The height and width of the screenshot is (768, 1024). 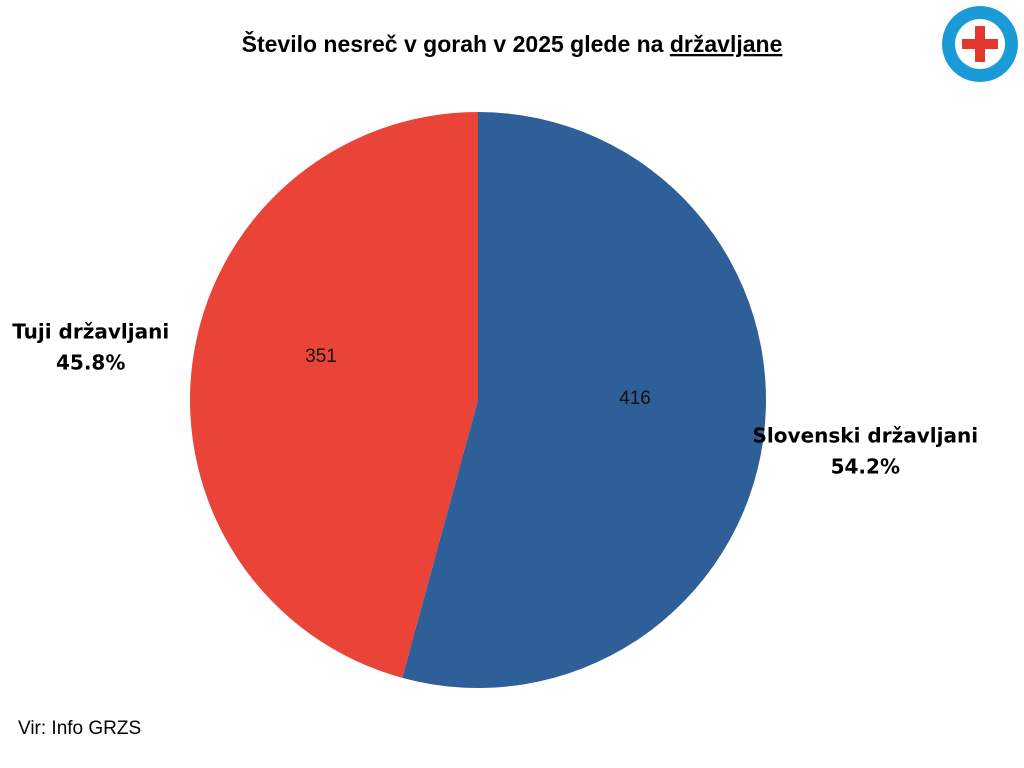 What do you see at coordinates (865, 466) in the screenshot?
I see `percent-label: 54.2%` at bounding box center [865, 466].